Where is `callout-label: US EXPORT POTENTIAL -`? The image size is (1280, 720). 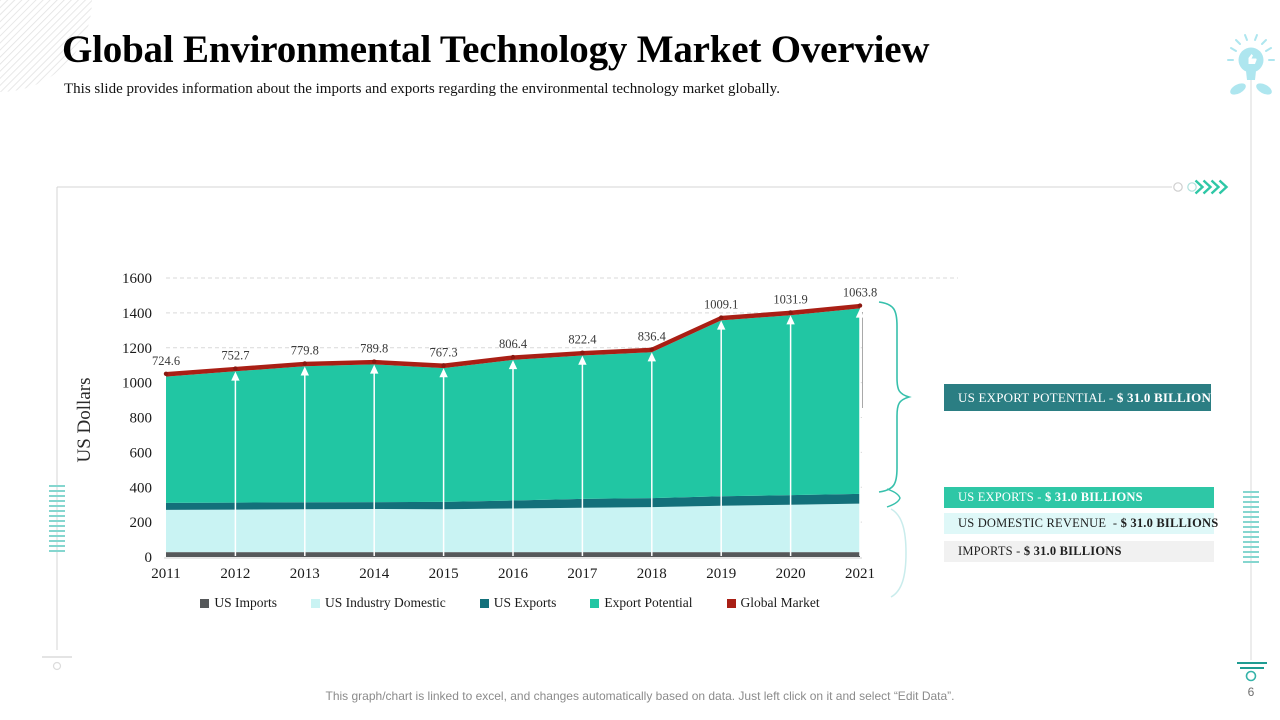 callout-label: US EXPORT POTENTIAL - is located at coordinates (1037, 397).